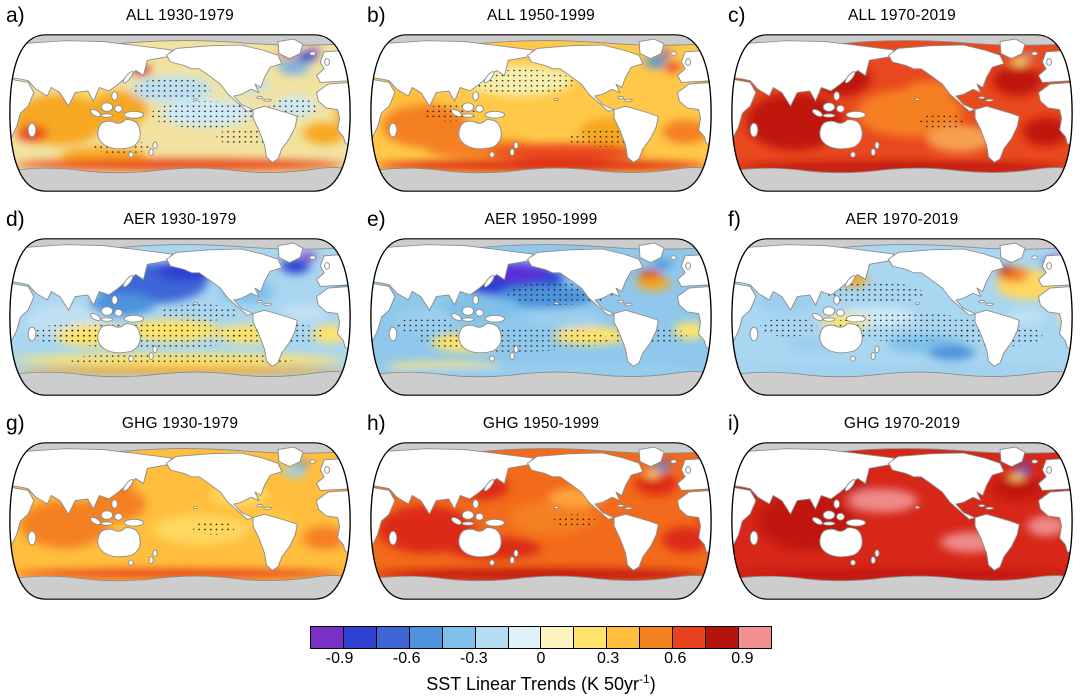  I want to click on colorbar-tick-label: 0, so click(541, 658).